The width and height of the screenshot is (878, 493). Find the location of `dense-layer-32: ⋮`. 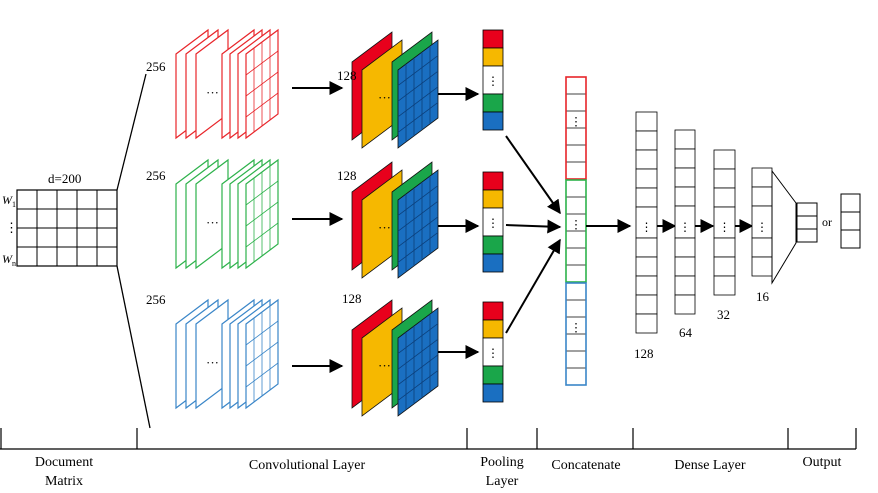

dense-layer-32: ⋮ is located at coordinates (724, 222).